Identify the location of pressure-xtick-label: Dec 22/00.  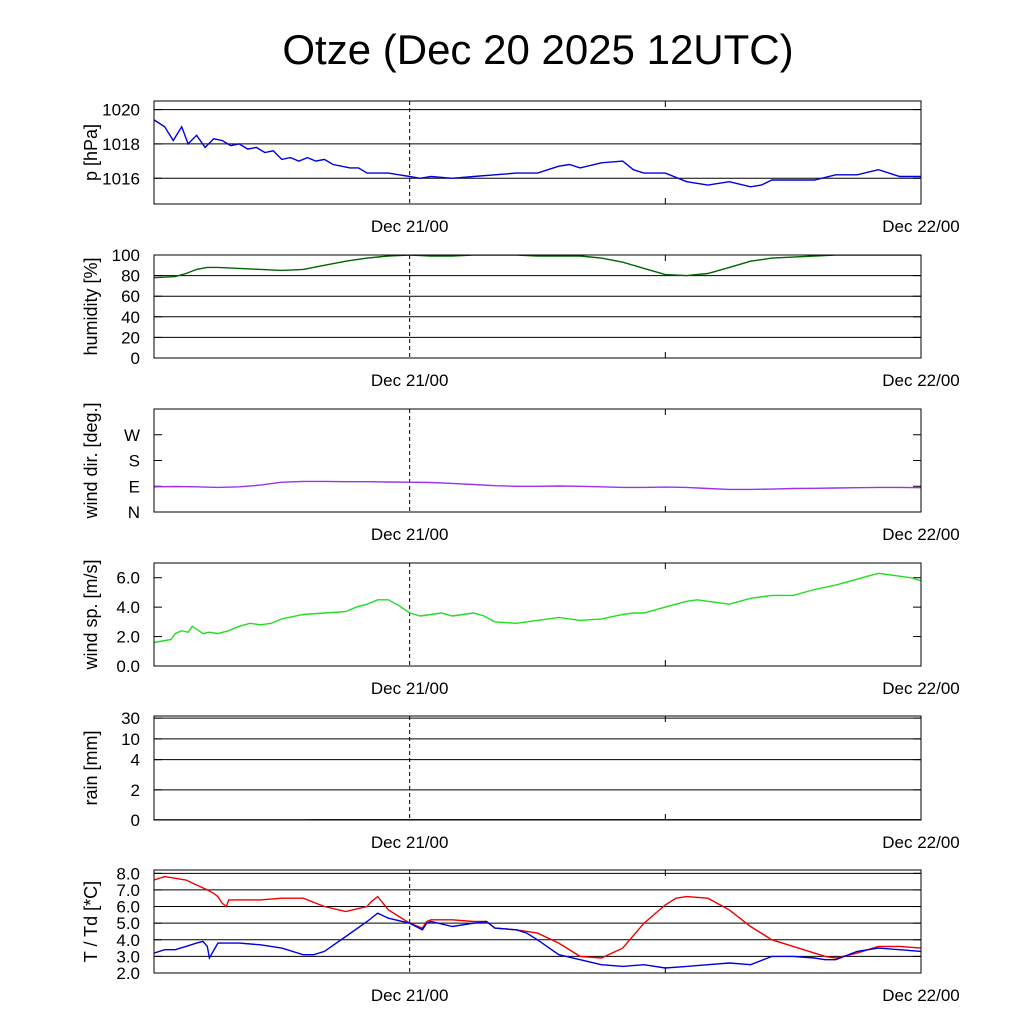
(921, 226).